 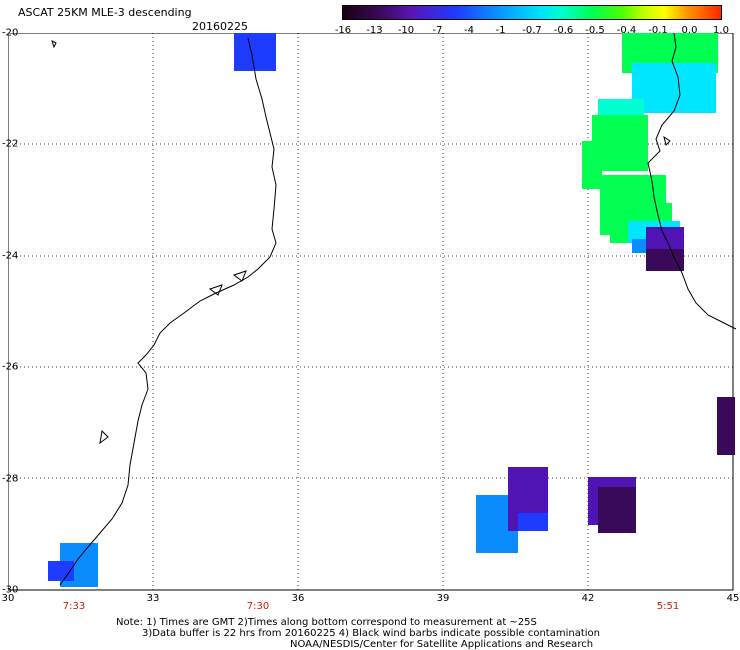 What do you see at coordinates (689, 30) in the screenshot?
I see `colorbar-tick: 0.0` at bounding box center [689, 30].